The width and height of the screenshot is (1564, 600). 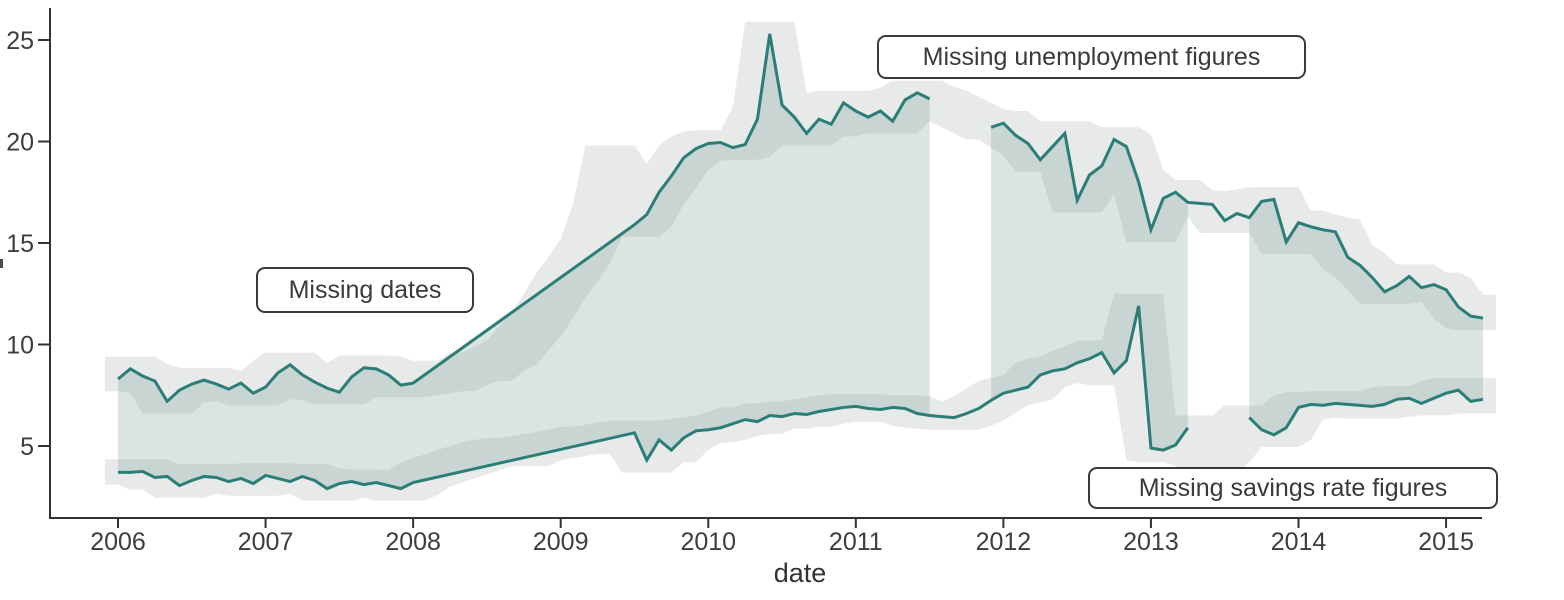 I want to click on y-tick-label: 20, so click(x=20, y=143).